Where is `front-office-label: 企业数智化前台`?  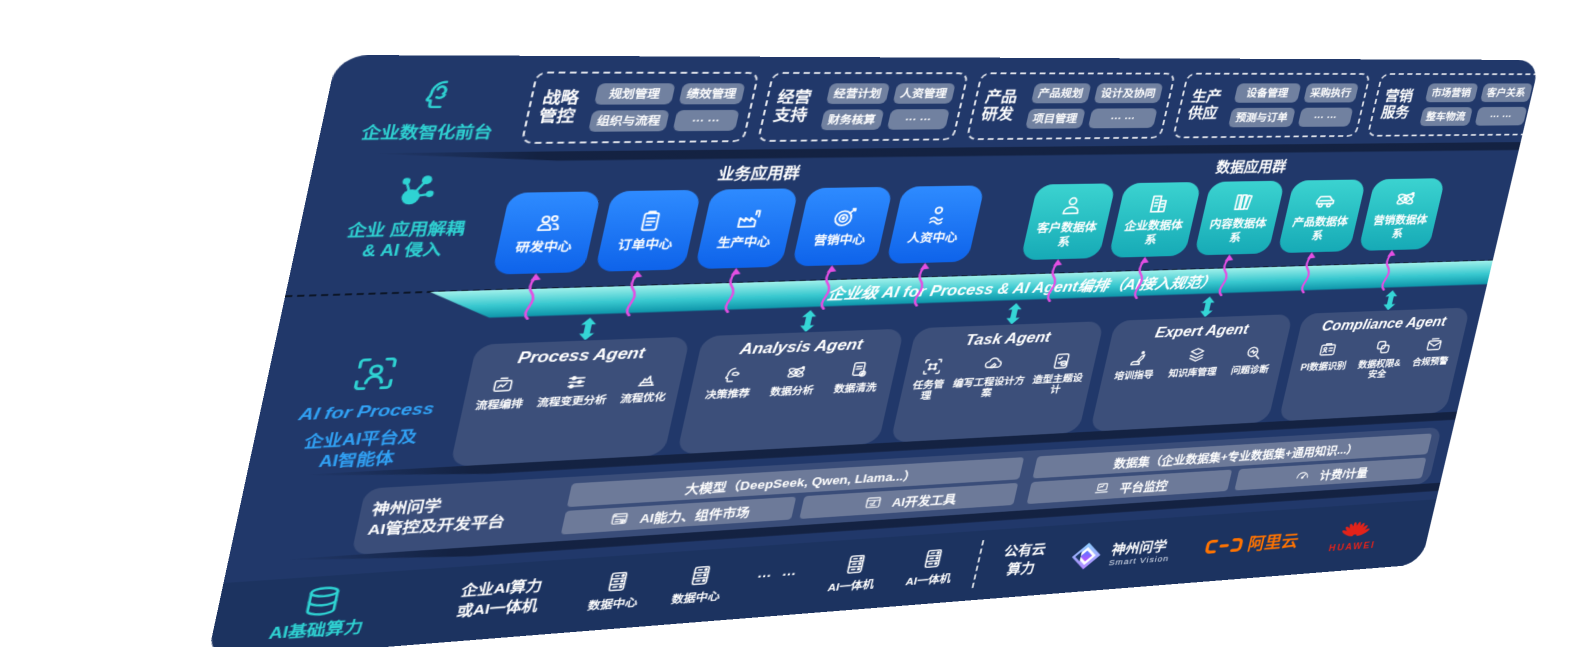 front-office-label: 企业数智化前台 is located at coordinates (426, 133).